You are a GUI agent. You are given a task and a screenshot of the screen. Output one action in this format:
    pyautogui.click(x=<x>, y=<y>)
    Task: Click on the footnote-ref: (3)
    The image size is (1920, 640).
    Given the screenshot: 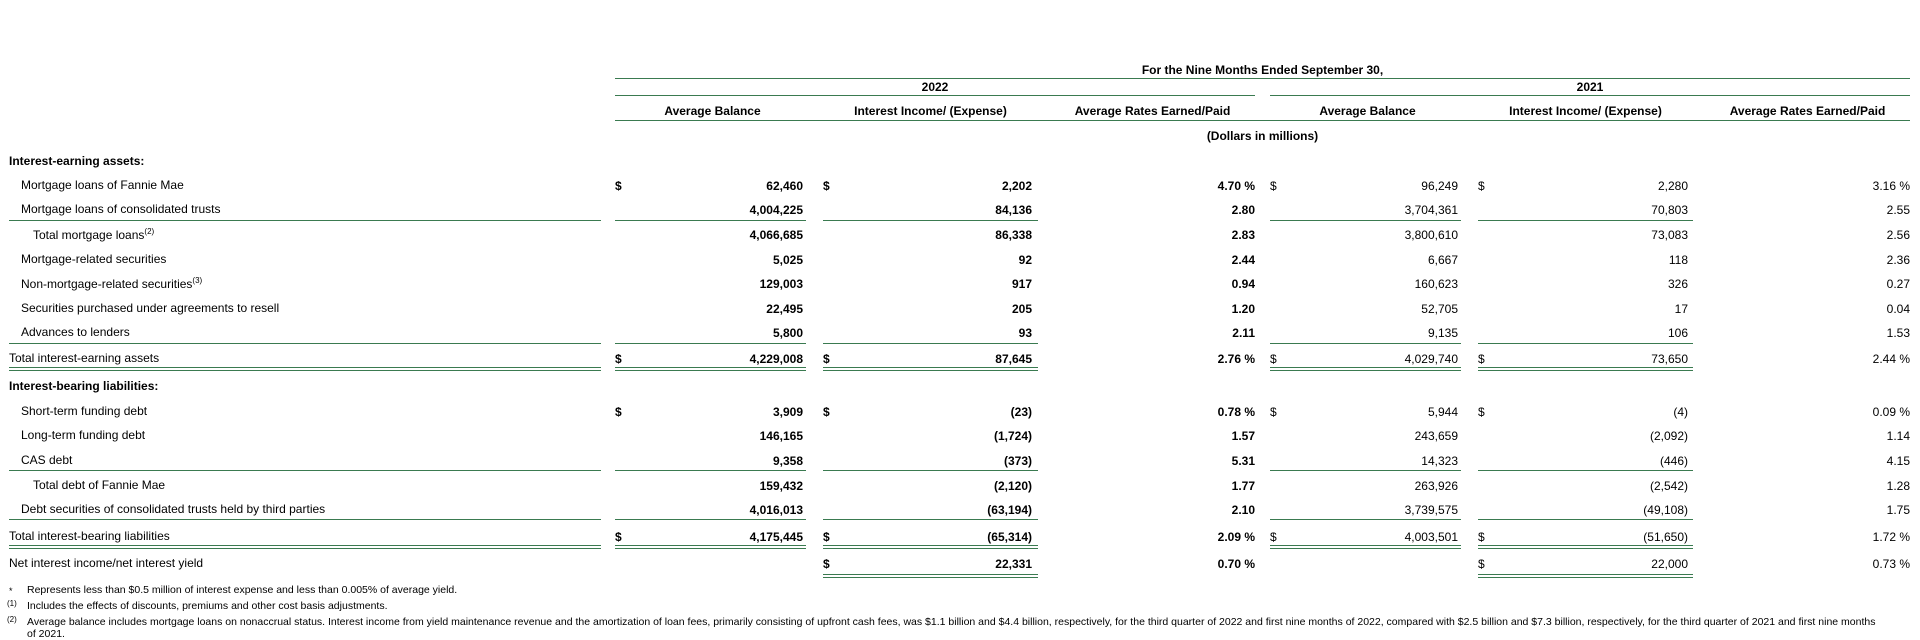 What is the action you would take?
    pyautogui.click(x=197, y=280)
    